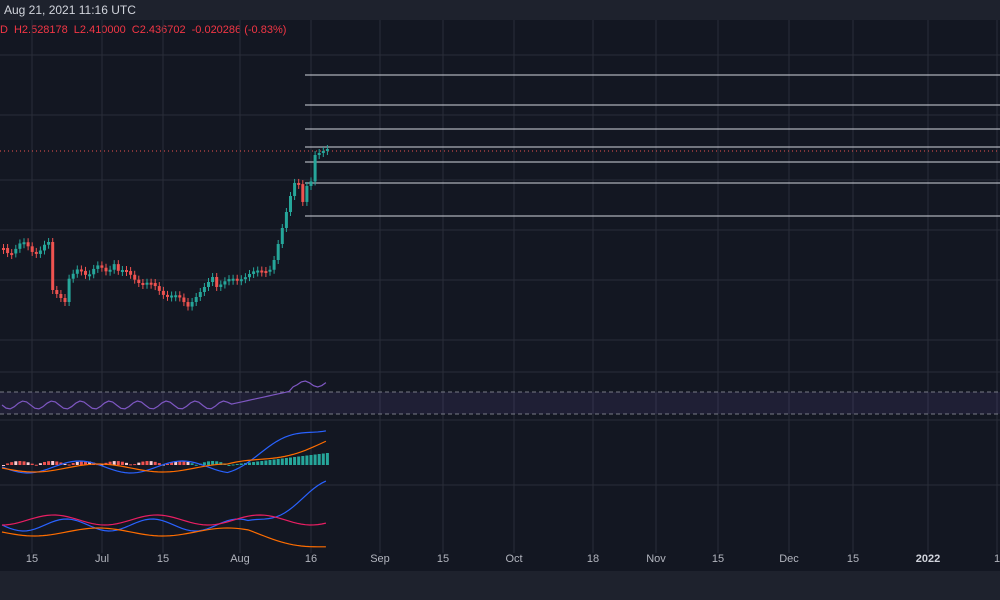 Image resolution: width=1000 pixels, height=600 pixels. Describe the element at coordinates (102, 559) in the screenshot. I see `time-axis-label: Jul` at that location.